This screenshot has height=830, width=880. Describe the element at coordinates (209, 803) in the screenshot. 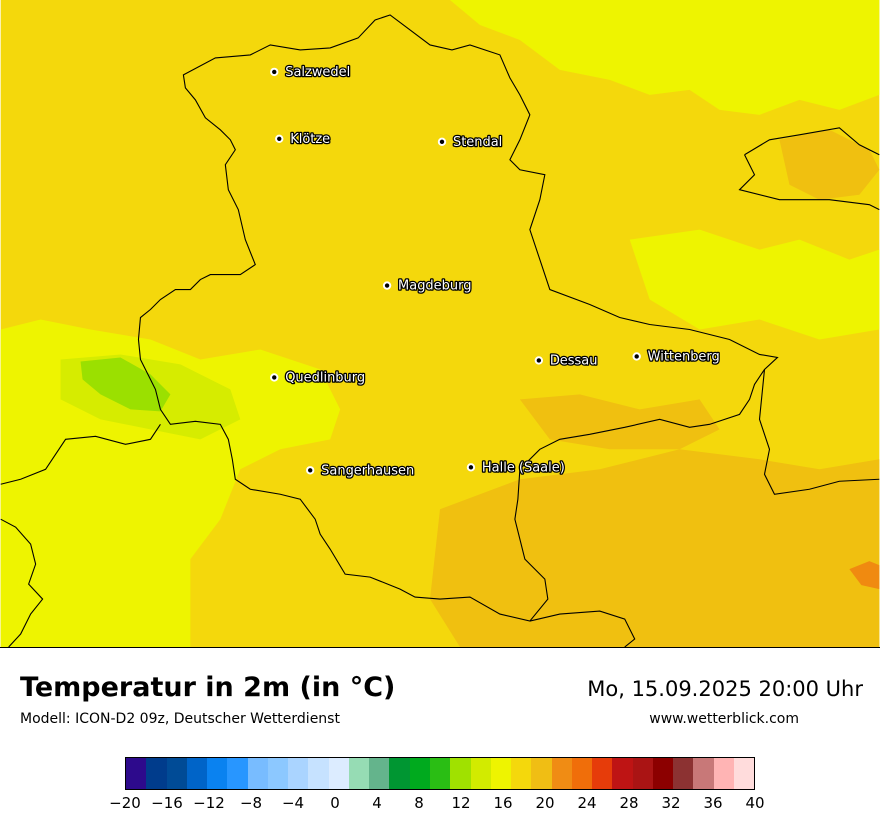

I see `legend-tick-label: −12` at that location.